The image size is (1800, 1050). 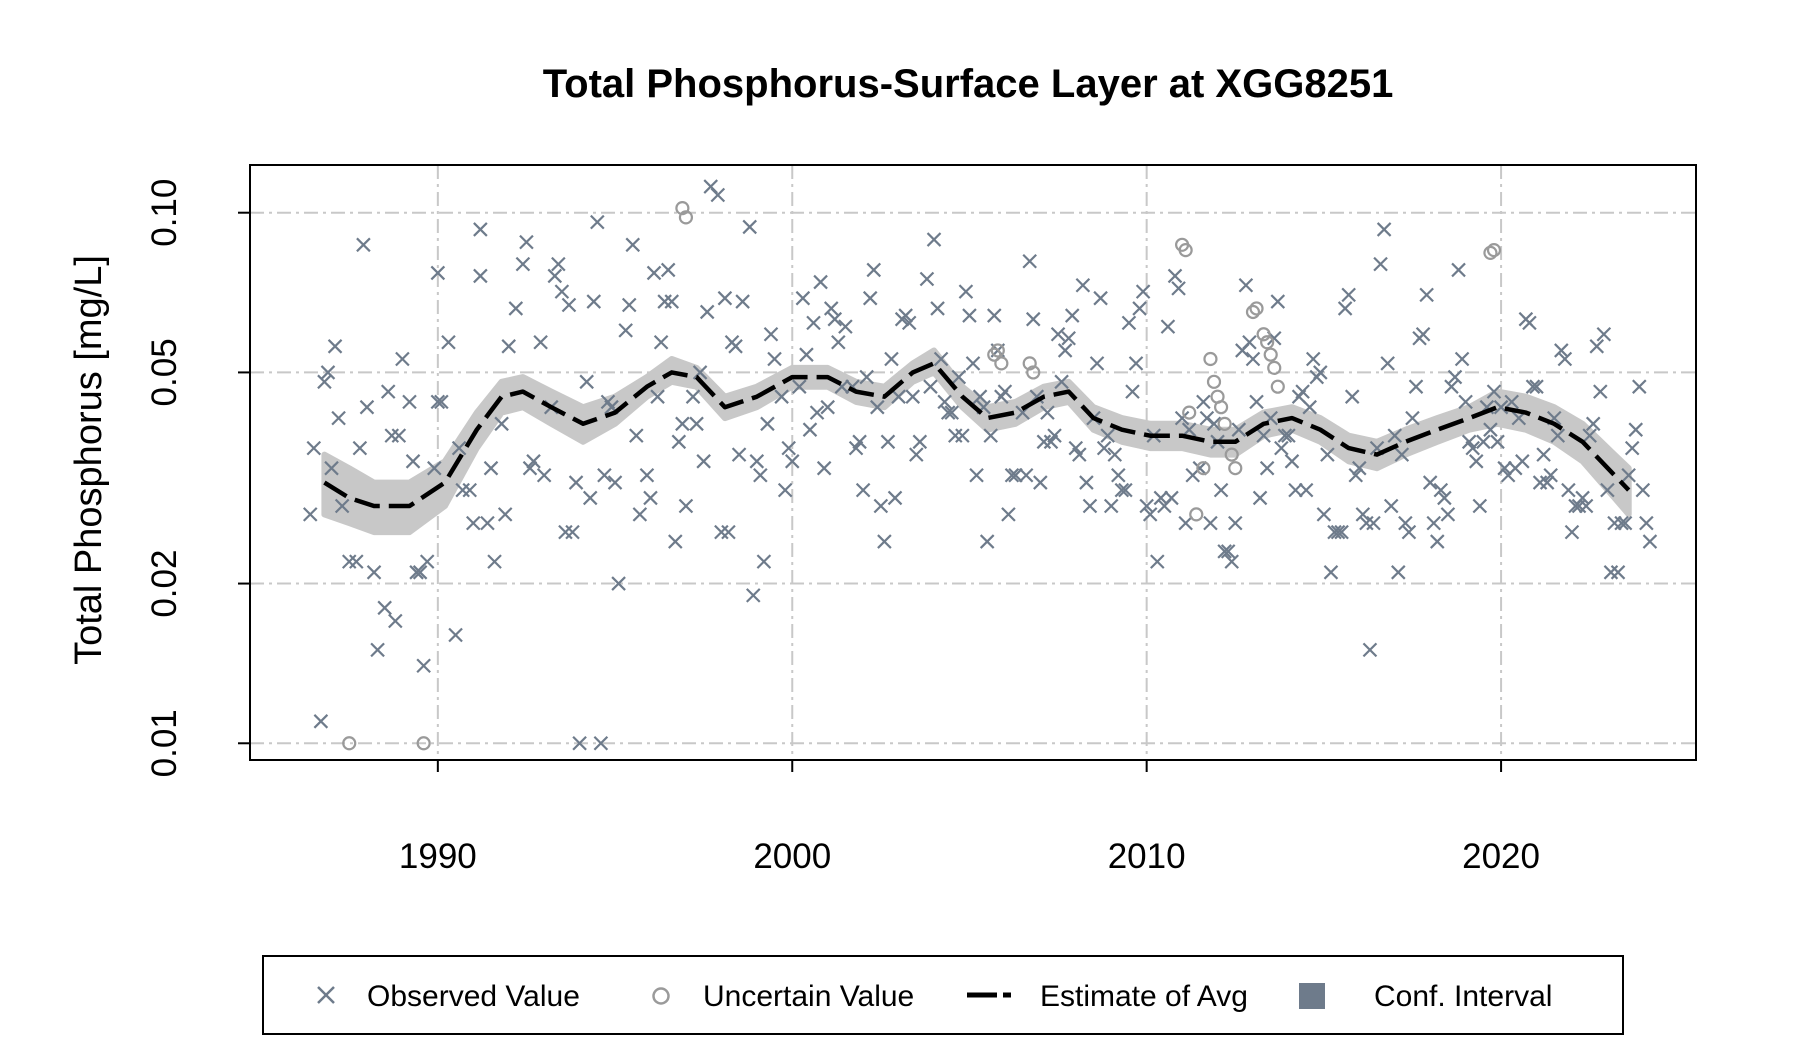 I want to click on legend-label-conf: Conf. Interval, so click(x=1463, y=996).